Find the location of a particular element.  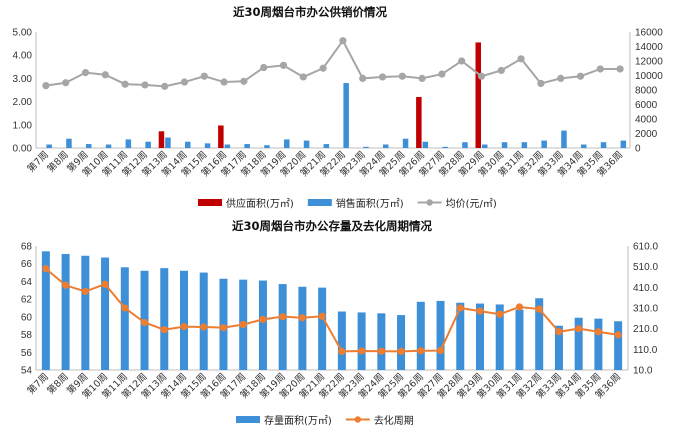

x-tick-label: 第8周 is located at coordinates (58, 384).